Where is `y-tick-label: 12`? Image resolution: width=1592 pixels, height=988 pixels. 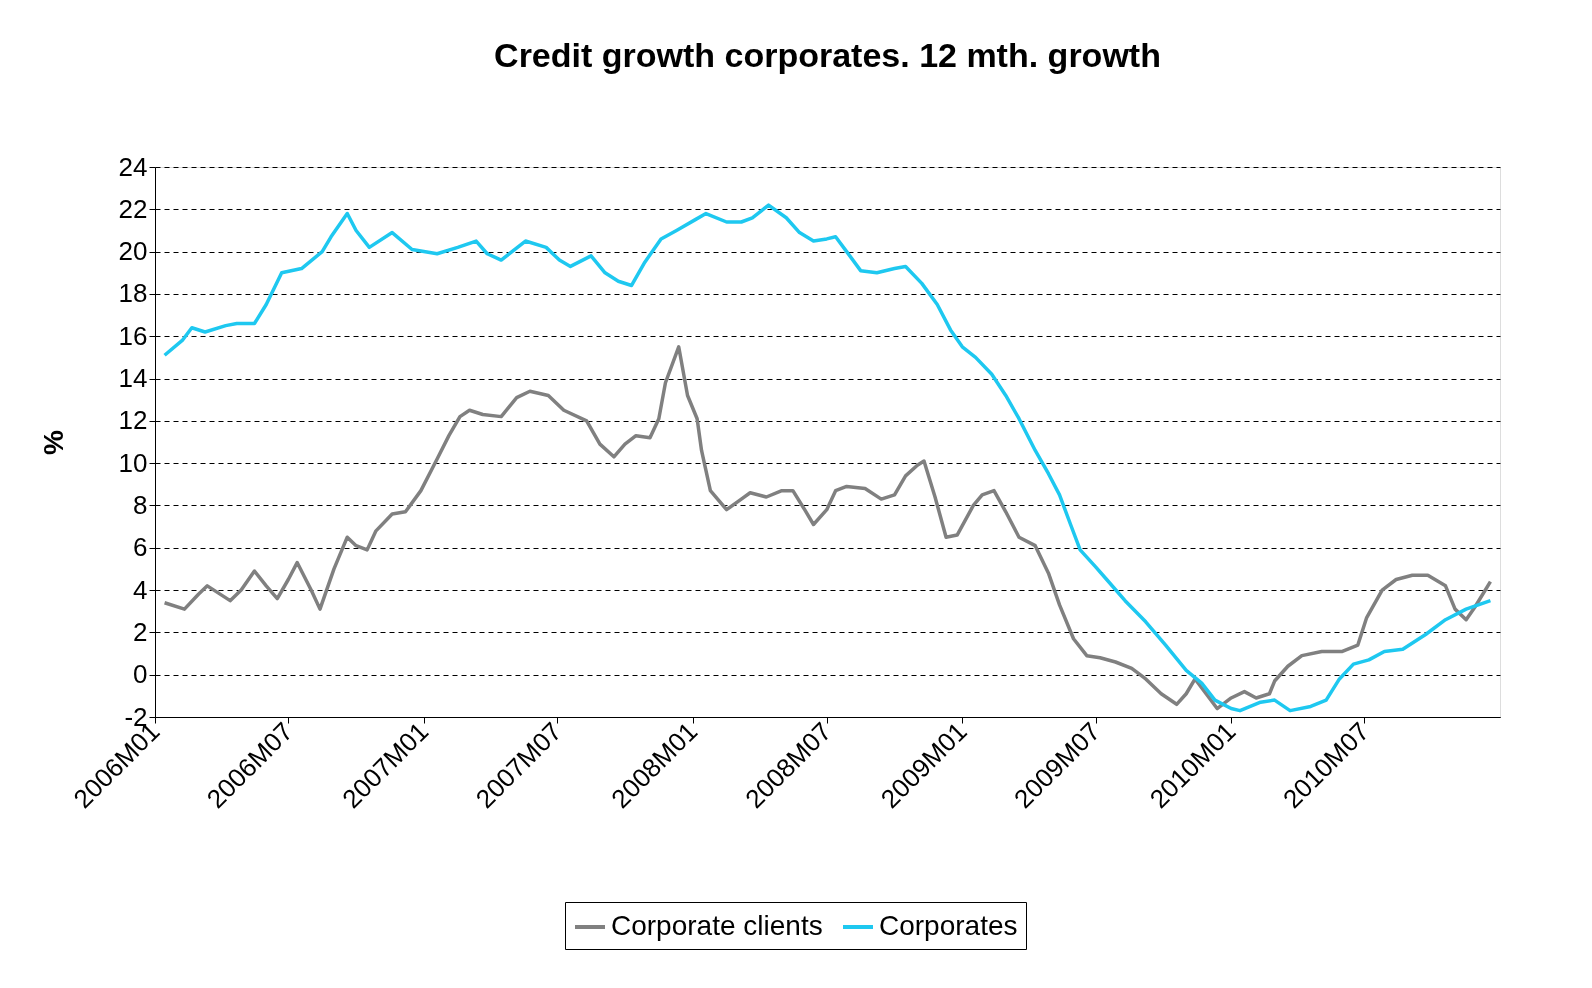 y-tick-label: 12 is located at coordinates (133, 420).